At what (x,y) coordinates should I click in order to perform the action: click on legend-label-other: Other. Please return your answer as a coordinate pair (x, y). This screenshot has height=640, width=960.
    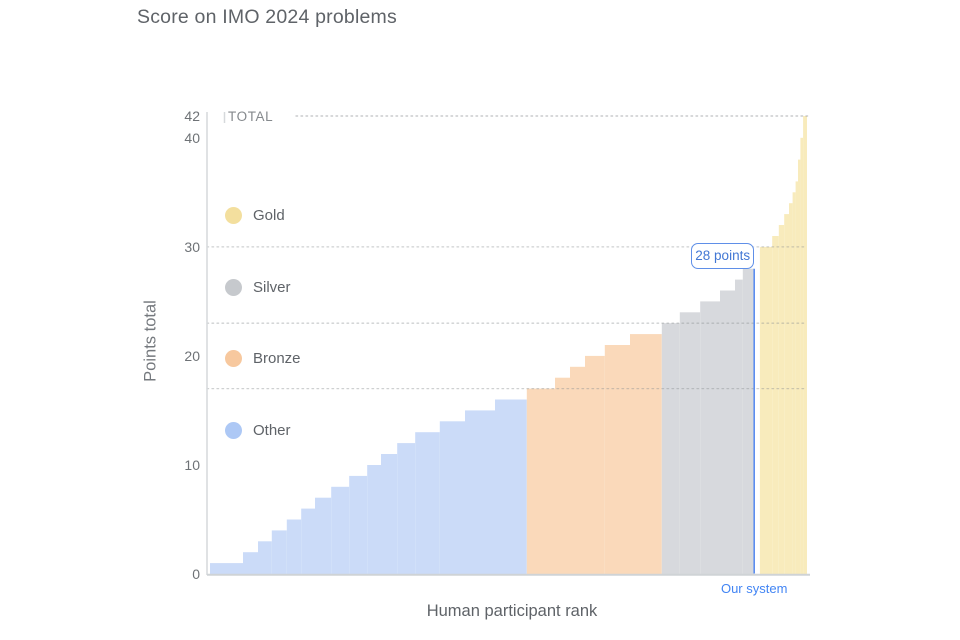
    Looking at the image, I should click on (272, 430).